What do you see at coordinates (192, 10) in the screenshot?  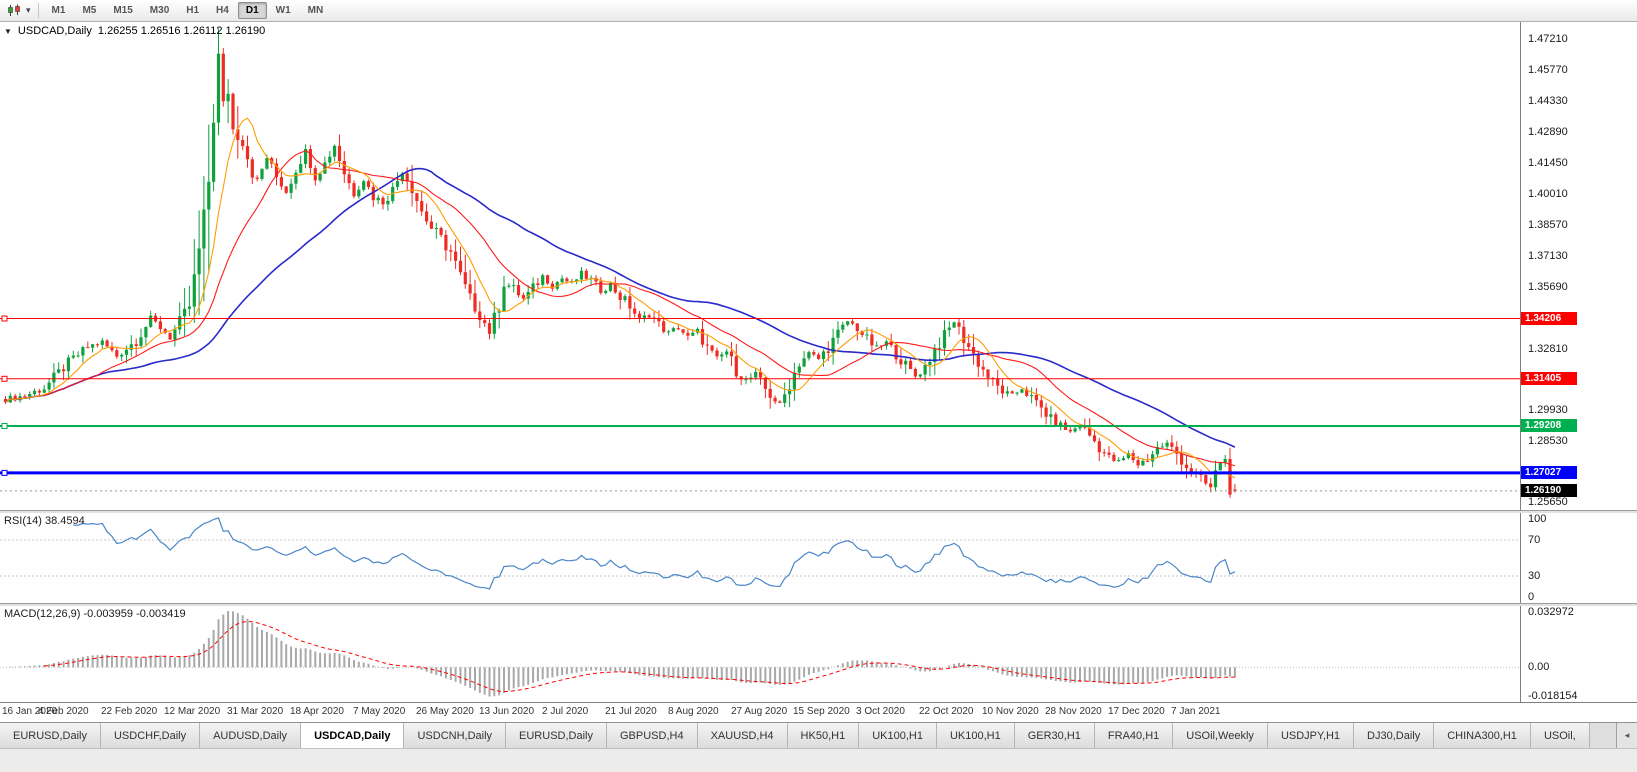 I see `timeframe-button-h1: H1` at bounding box center [192, 10].